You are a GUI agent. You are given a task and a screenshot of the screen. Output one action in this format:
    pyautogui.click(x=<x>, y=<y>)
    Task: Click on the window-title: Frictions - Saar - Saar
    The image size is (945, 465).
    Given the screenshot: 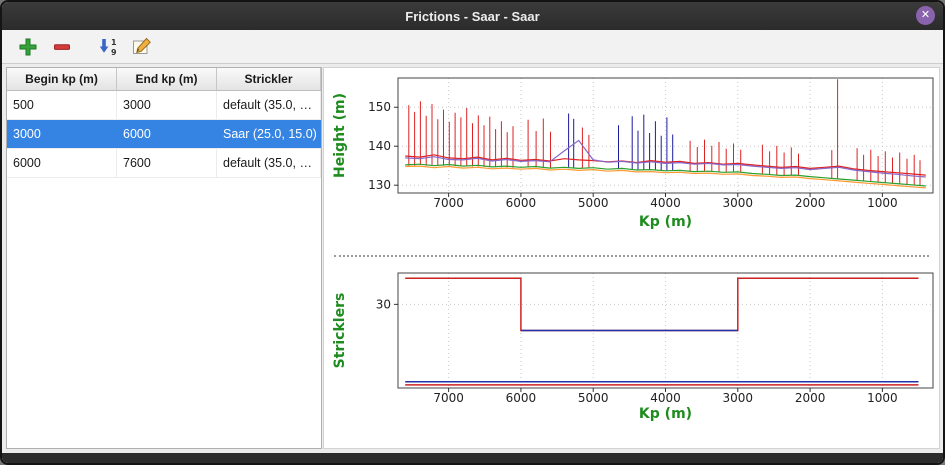 What is the action you would take?
    pyautogui.click(x=472, y=16)
    